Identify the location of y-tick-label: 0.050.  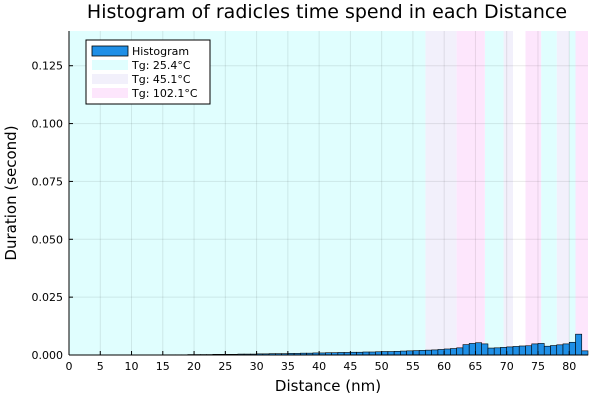
(48, 239).